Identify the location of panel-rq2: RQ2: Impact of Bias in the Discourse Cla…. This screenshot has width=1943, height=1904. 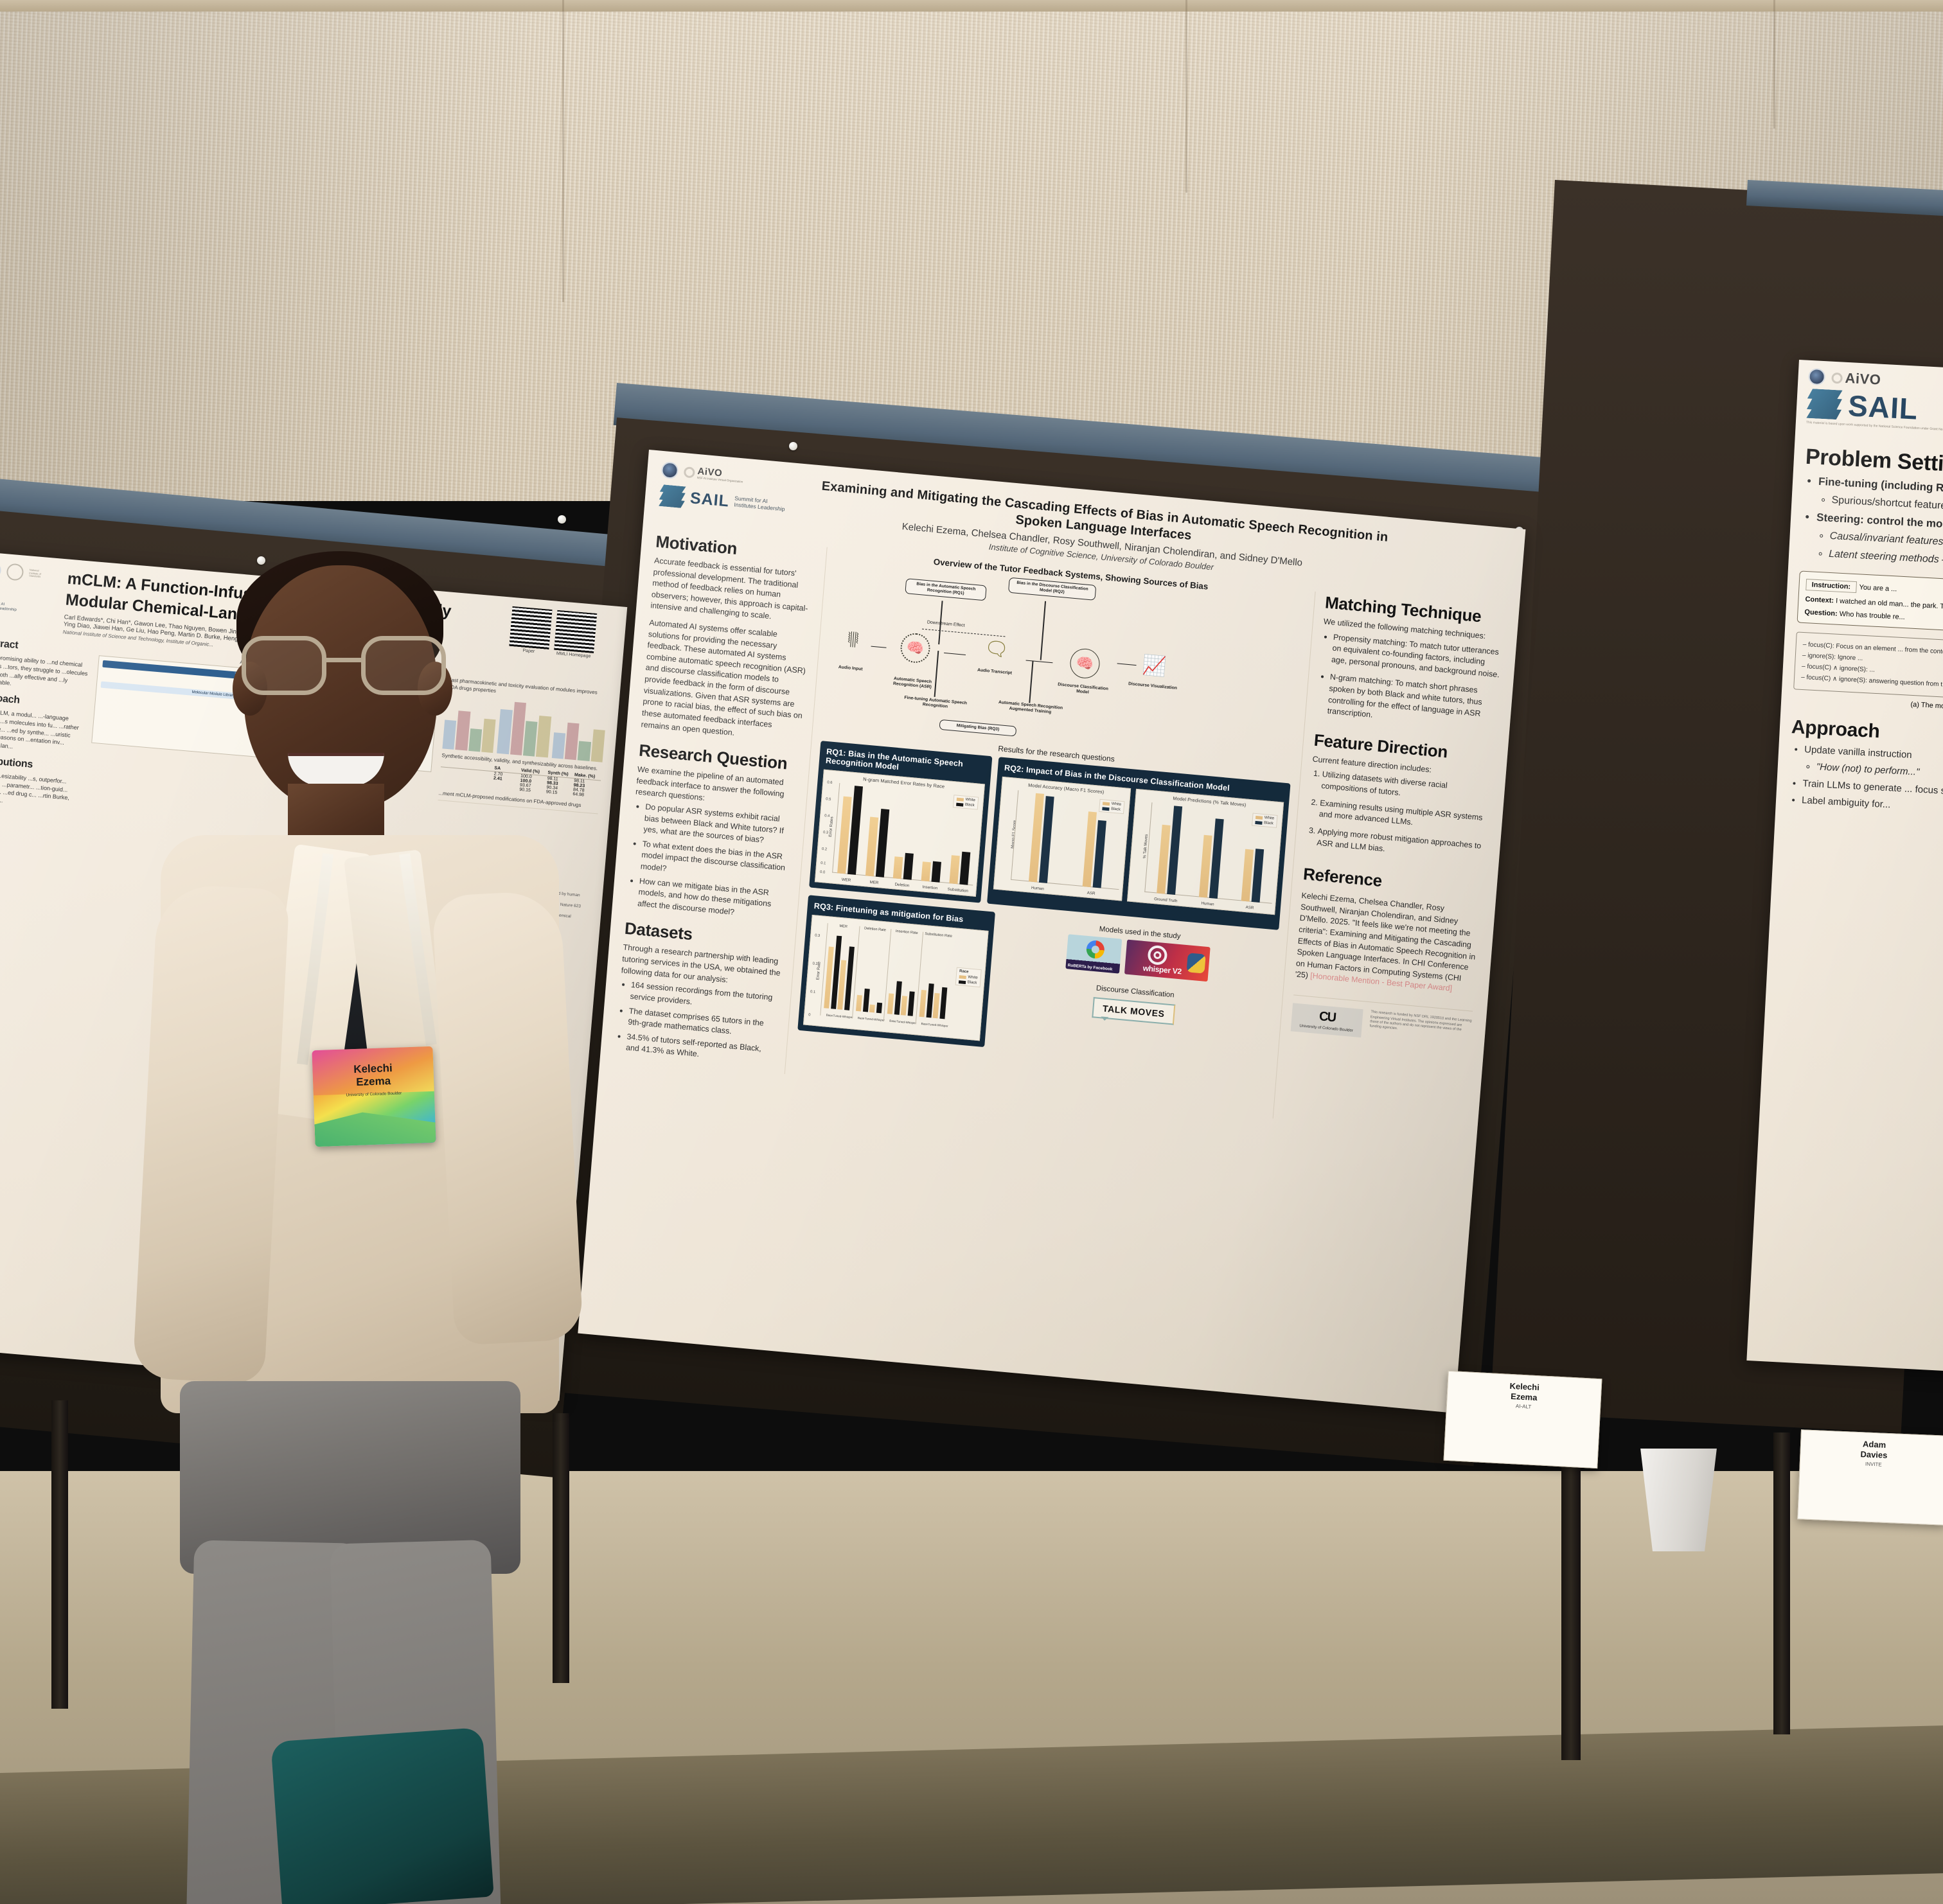
(1139, 843).